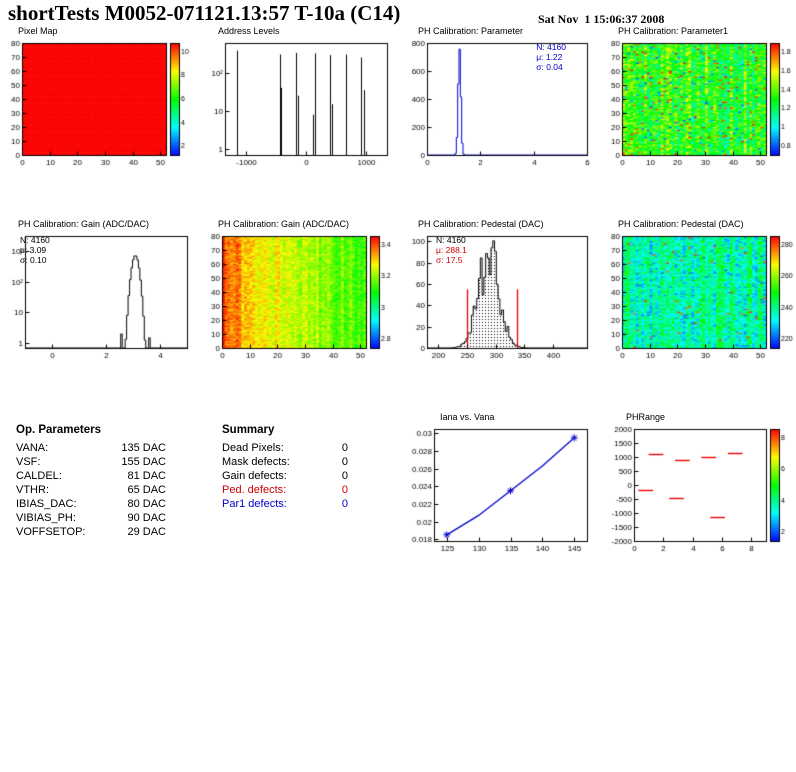 This screenshot has width=796, height=772. I want to click on pedestal-map-plot, so click(701, 296).